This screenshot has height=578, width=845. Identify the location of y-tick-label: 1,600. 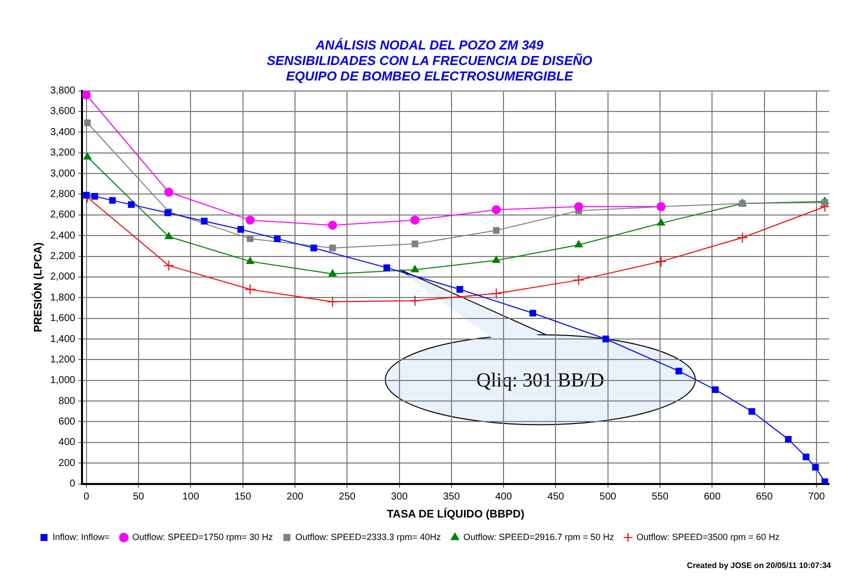
(63, 318).